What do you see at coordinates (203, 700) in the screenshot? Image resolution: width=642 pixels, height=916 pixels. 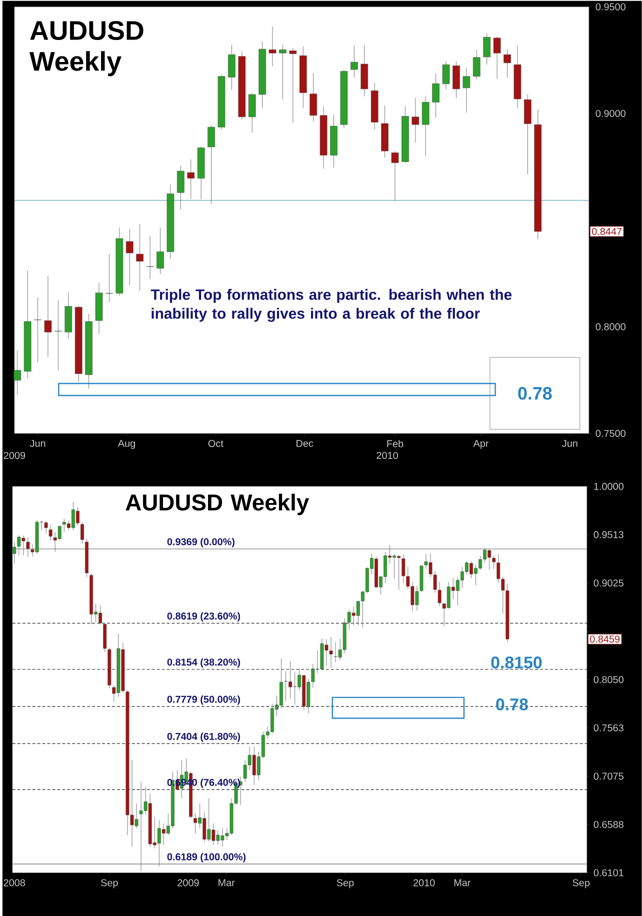 I see `ref-line-label: 0.7779 (50.00%)` at bounding box center [203, 700].